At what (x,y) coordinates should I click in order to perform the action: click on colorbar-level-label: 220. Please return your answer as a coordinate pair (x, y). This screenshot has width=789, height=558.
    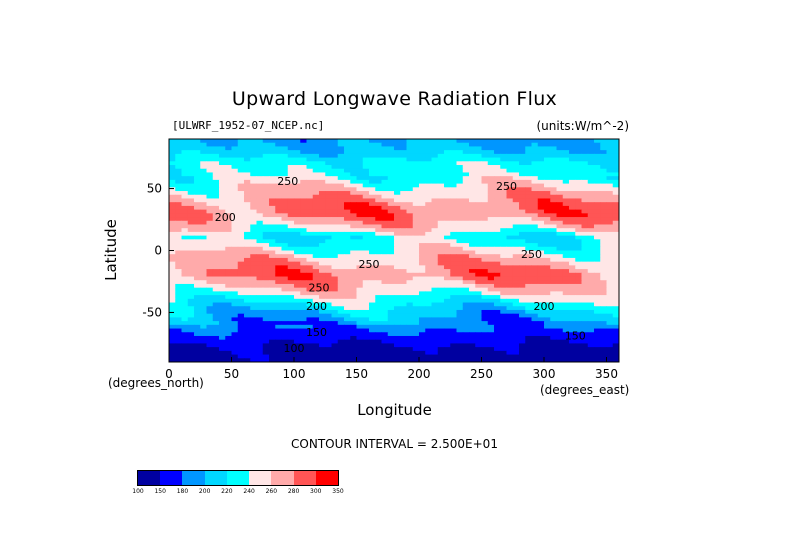
    Looking at the image, I should click on (227, 491).